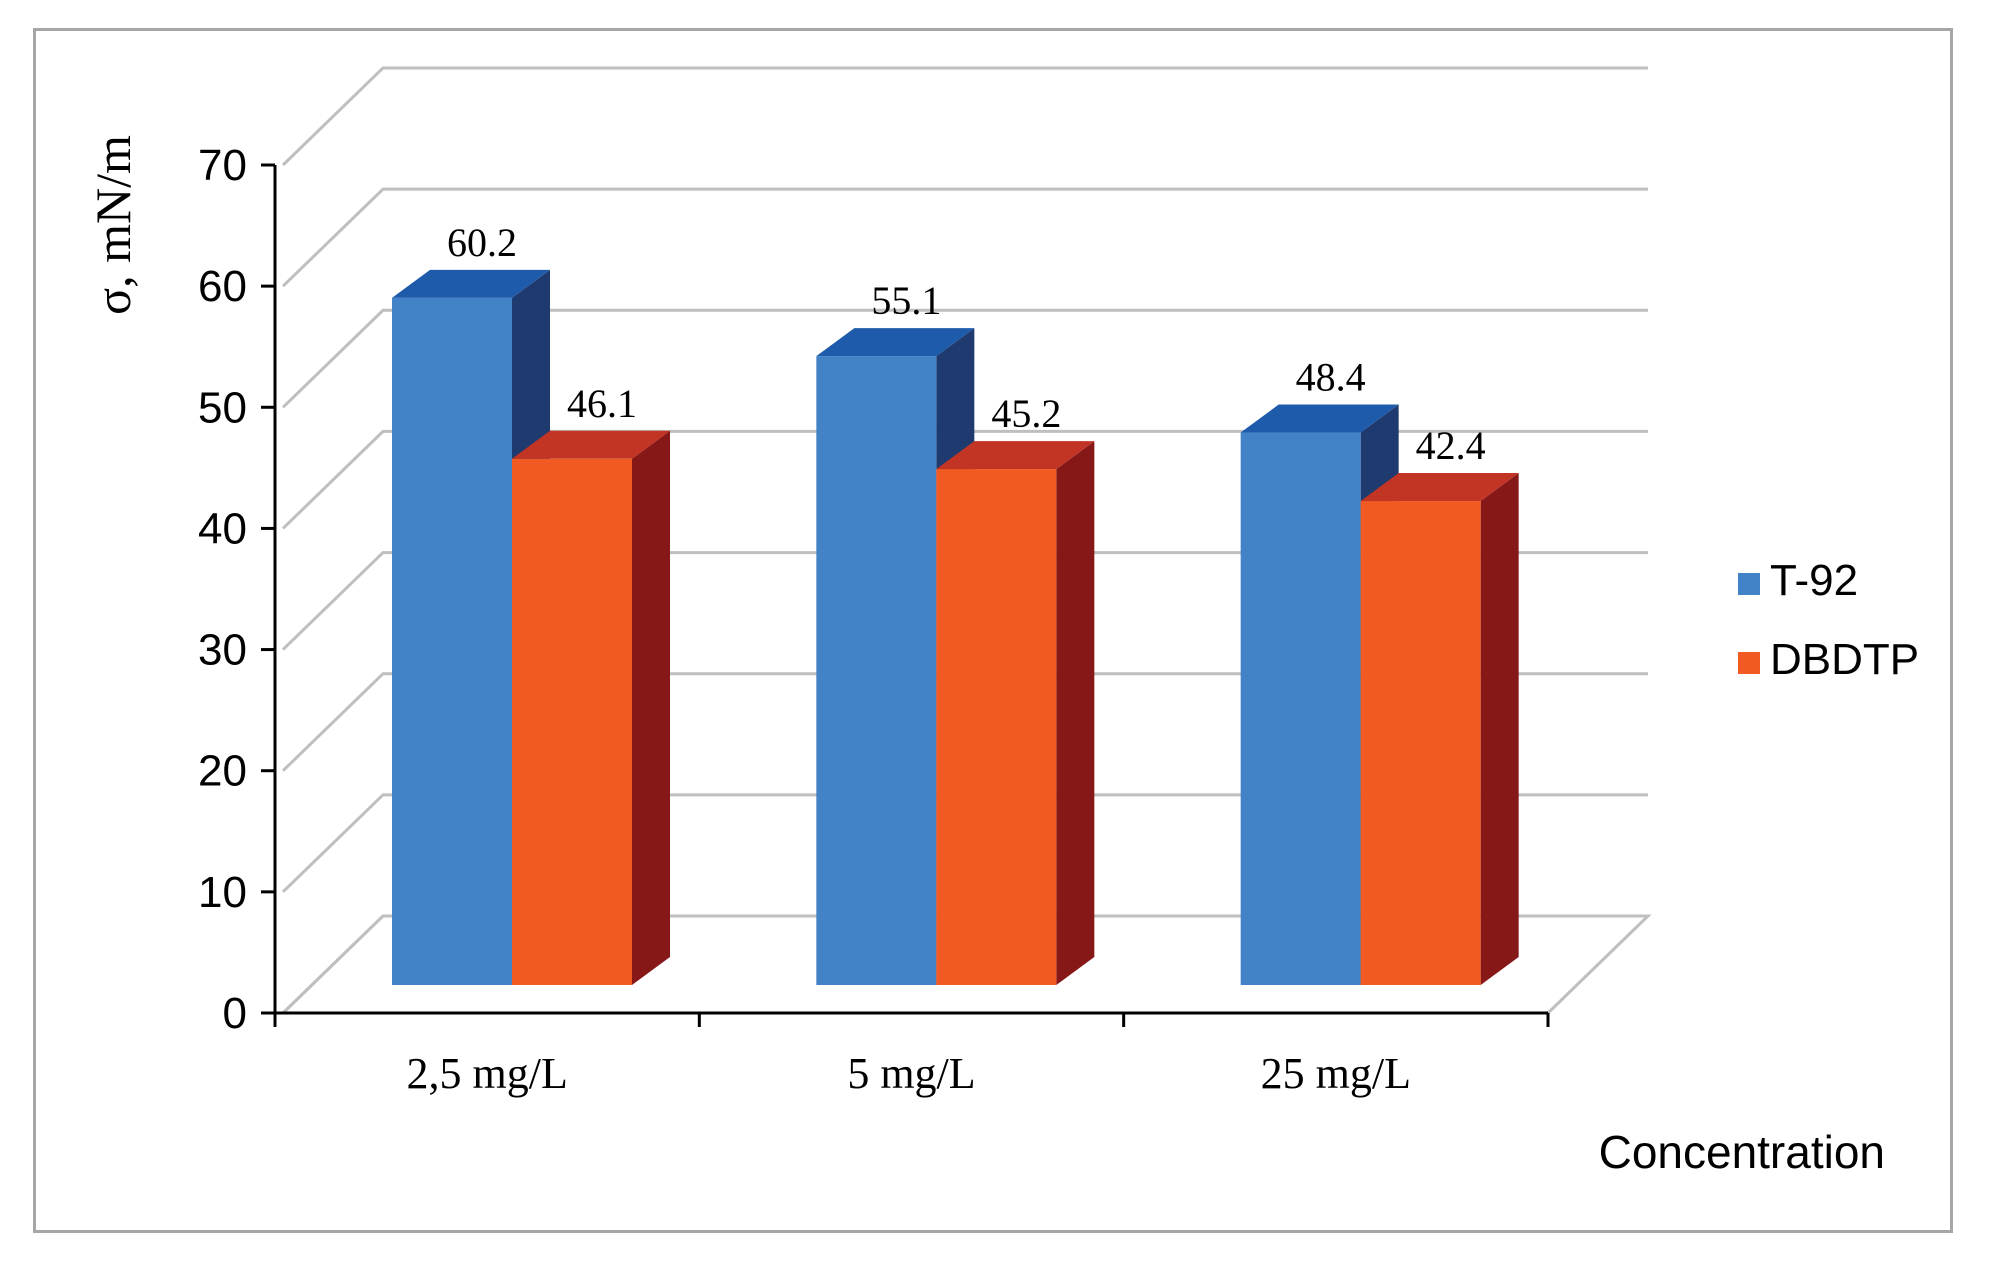  What do you see at coordinates (1331, 377) in the screenshot?
I see `data-label: 48.4` at bounding box center [1331, 377].